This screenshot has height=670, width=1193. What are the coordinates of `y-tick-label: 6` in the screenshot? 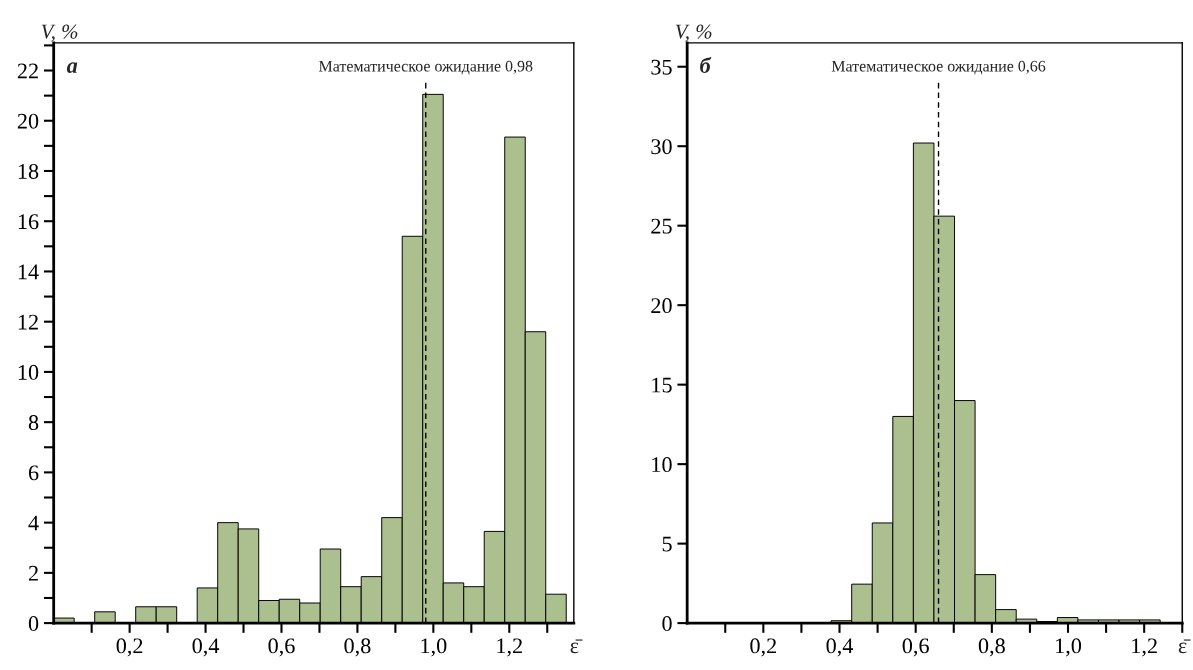 It's located at (33, 473).